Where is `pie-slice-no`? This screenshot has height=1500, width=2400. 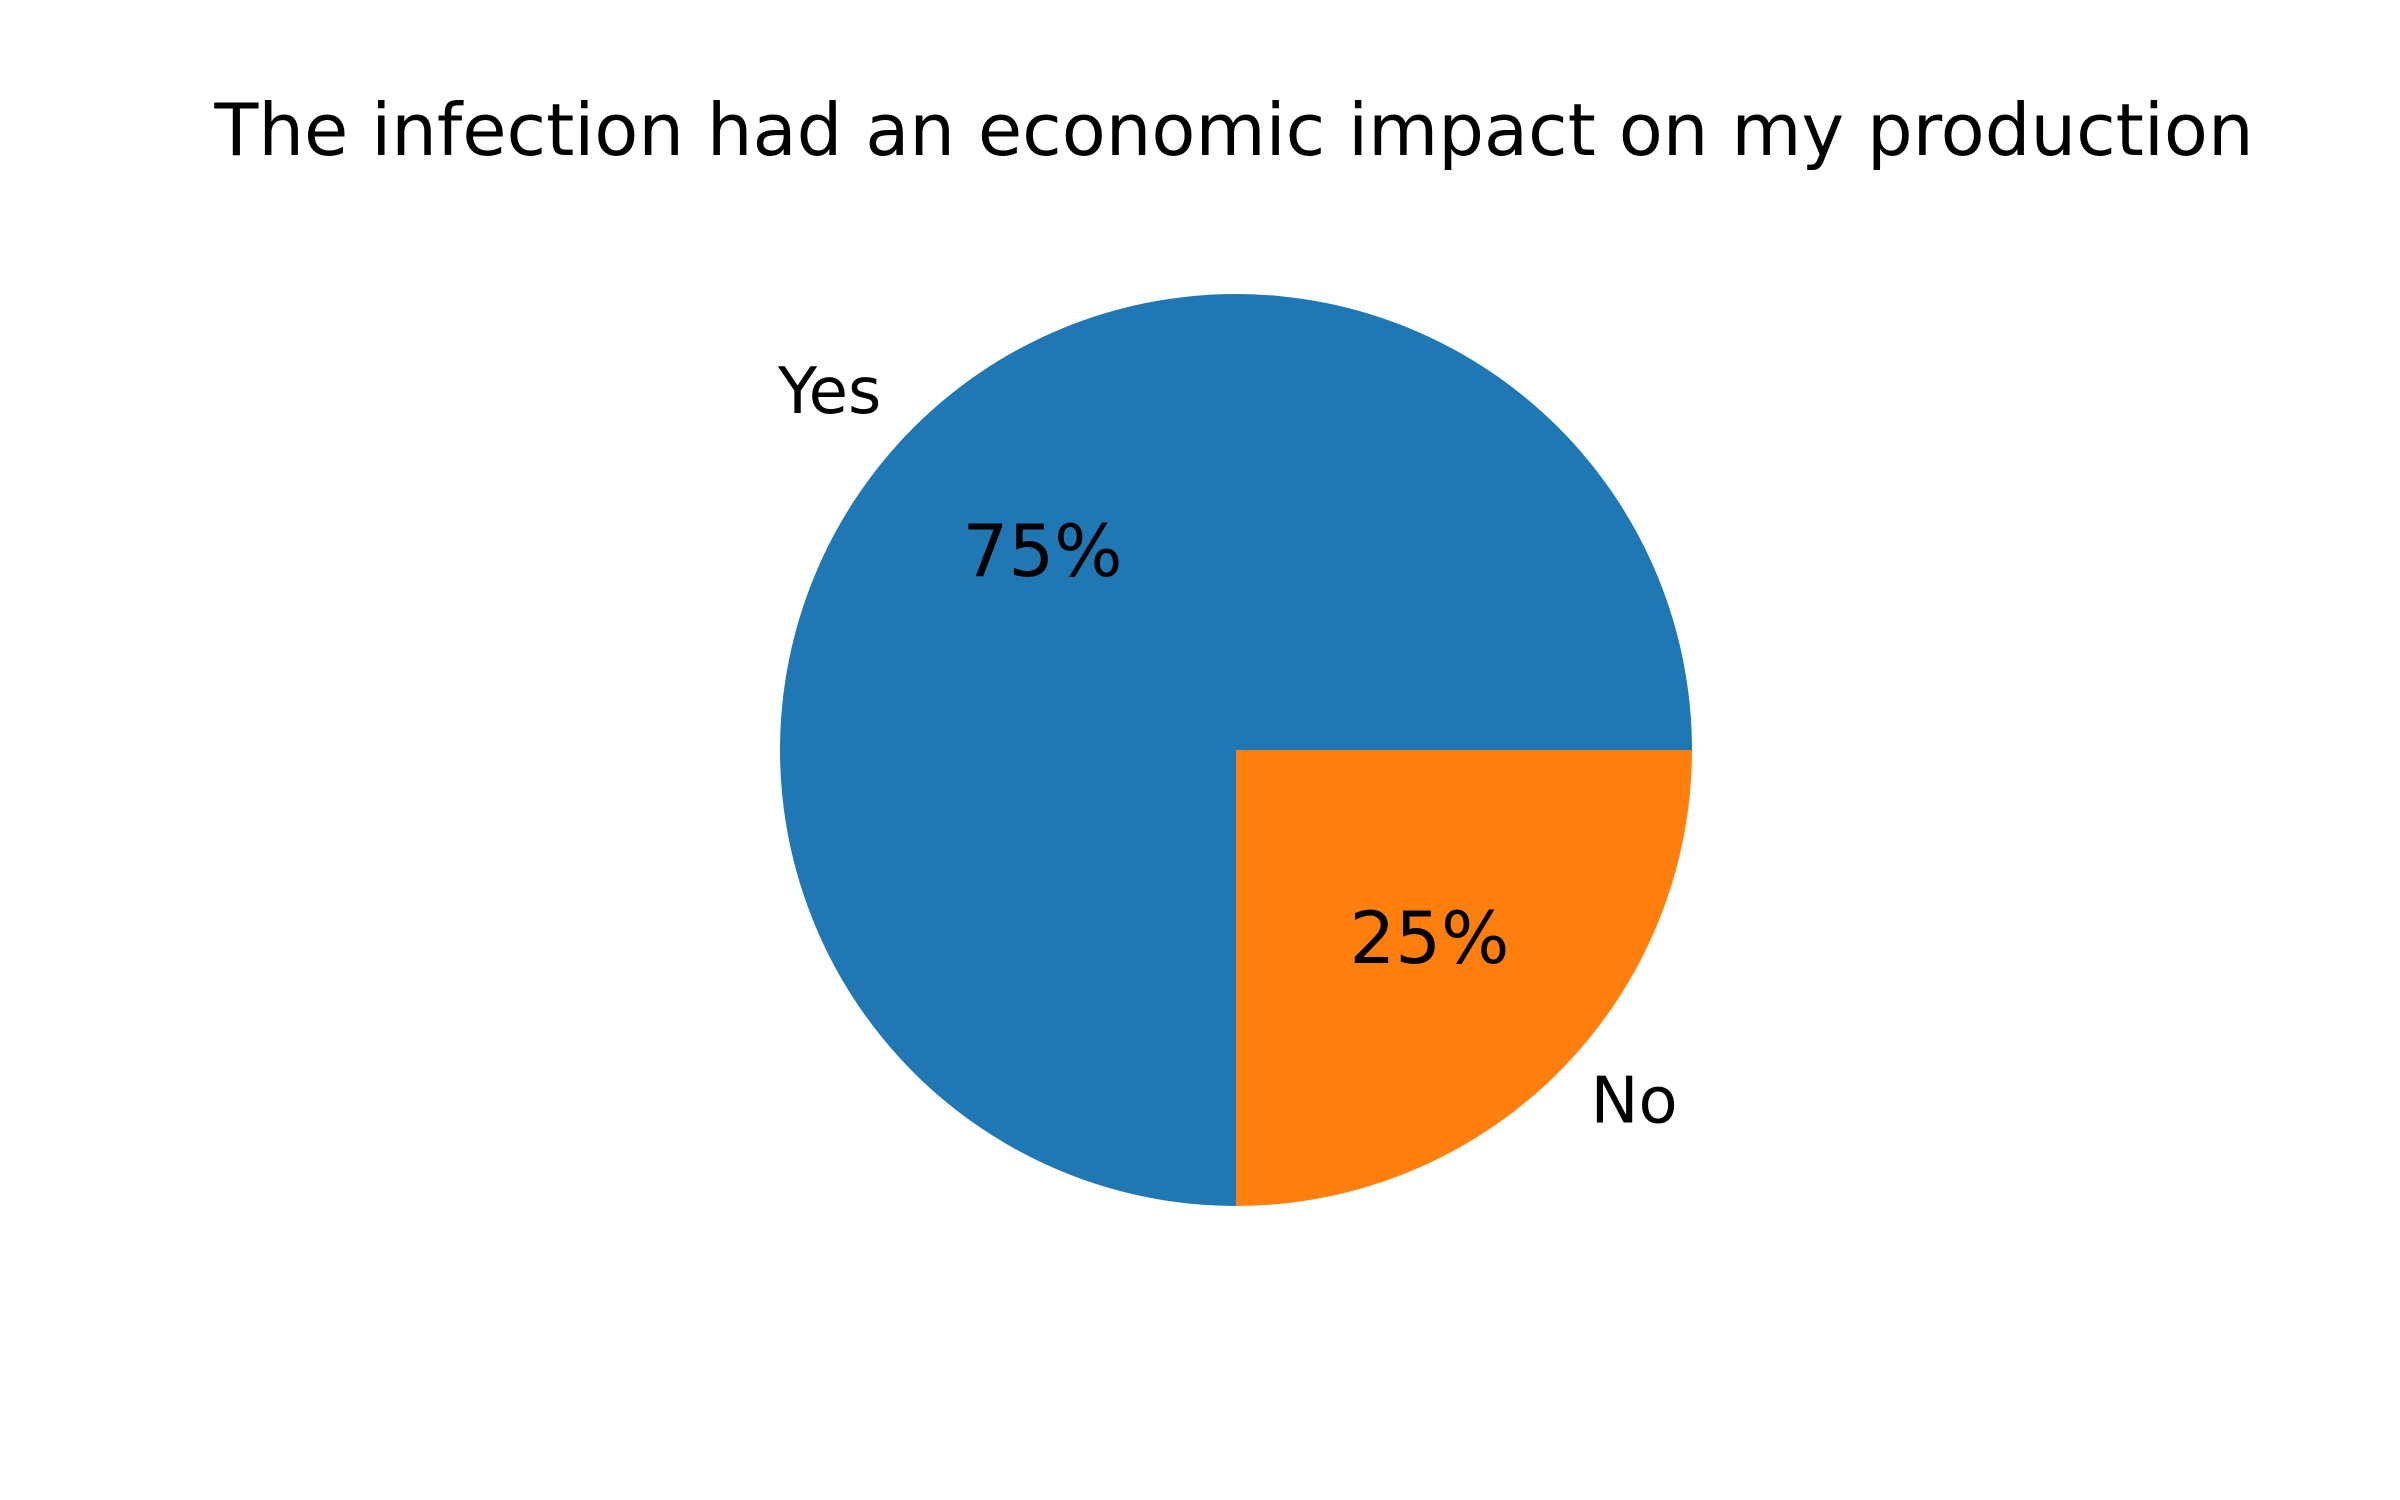
pie-slice-no is located at coordinates (1464, 978).